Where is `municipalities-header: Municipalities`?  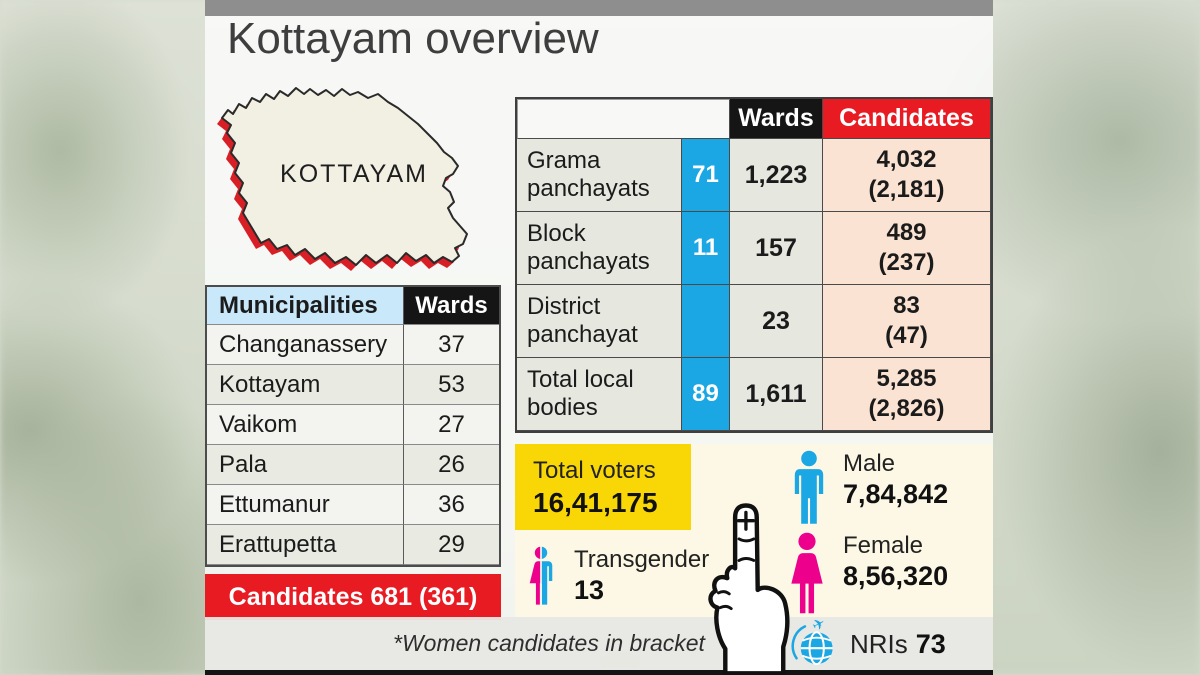
municipalities-header: Municipalities is located at coordinates (305, 306).